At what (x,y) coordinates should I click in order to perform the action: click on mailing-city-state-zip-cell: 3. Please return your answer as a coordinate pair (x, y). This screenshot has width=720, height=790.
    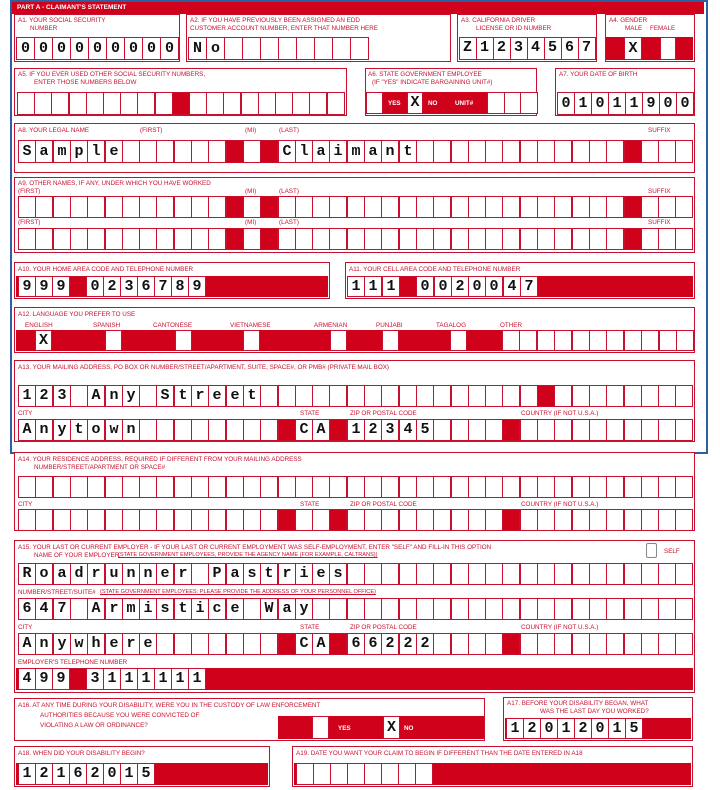
    Looking at the image, I should click on (390, 430).